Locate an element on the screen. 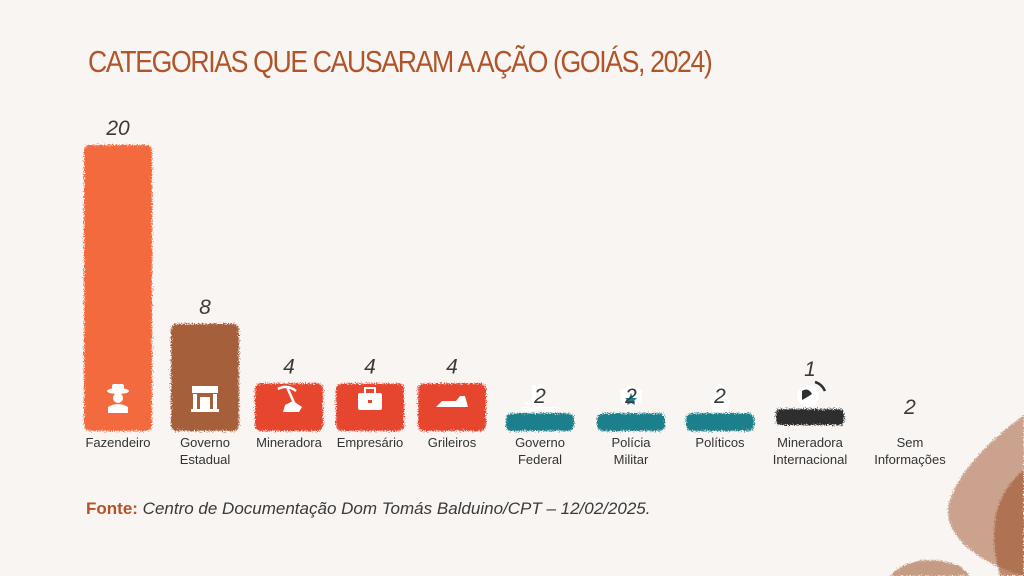 The width and height of the screenshot is (1024, 576). bar-policia-militar is located at coordinates (631, 422).